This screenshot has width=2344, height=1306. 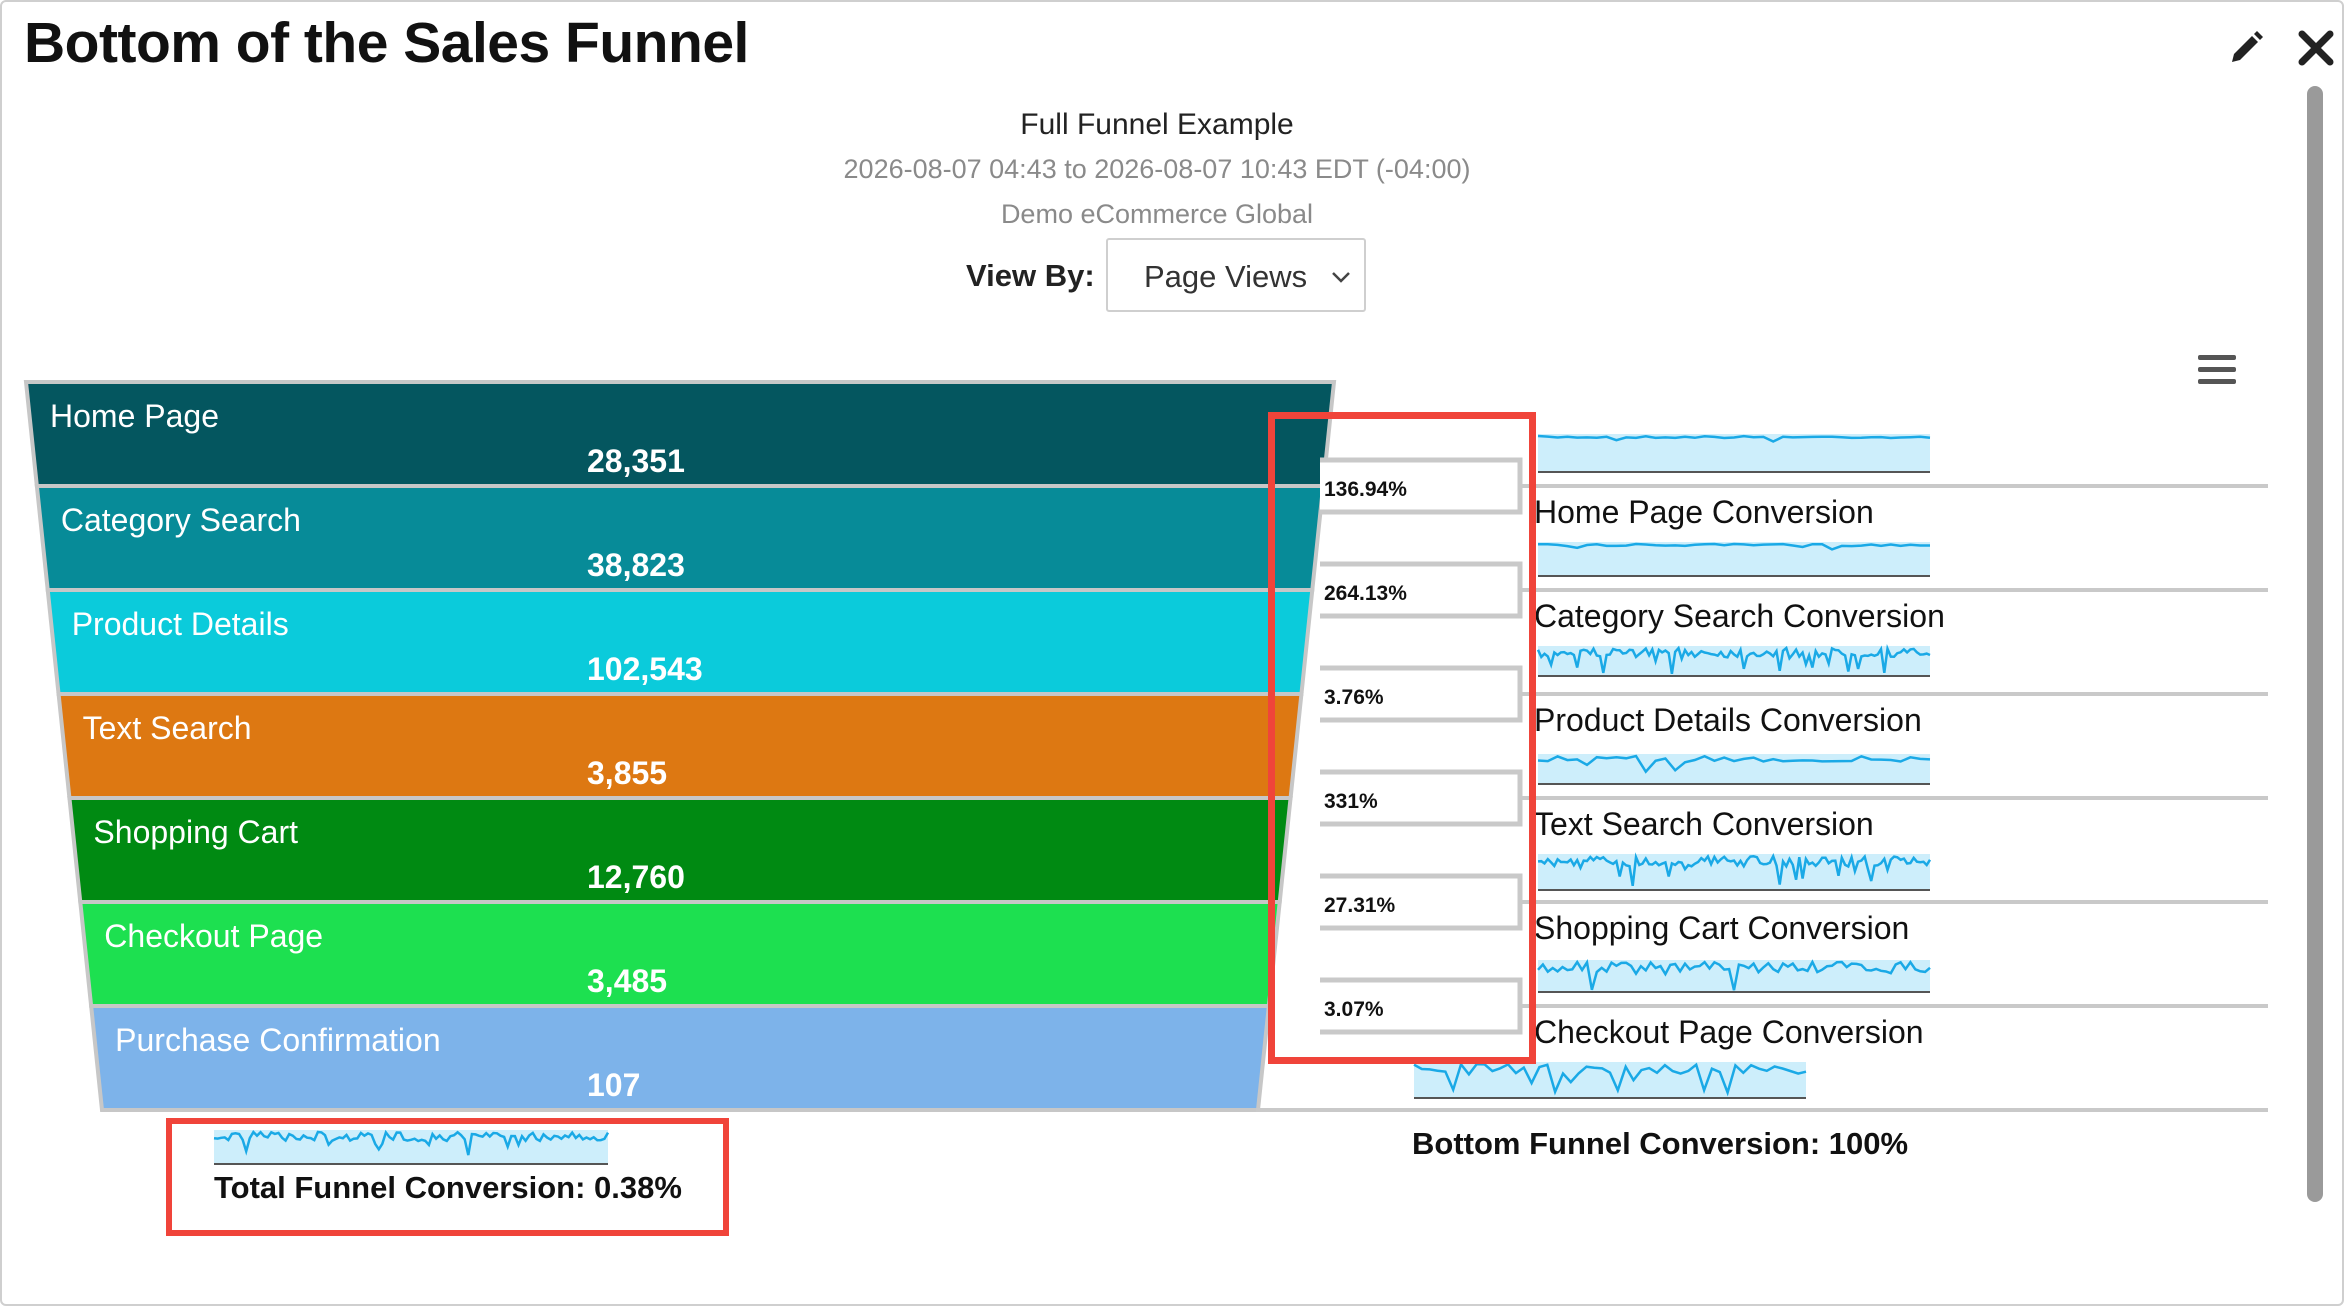 What do you see at coordinates (213, 936) in the screenshot?
I see `funnel-stage-name: Checkout Page` at bounding box center [213, 936].